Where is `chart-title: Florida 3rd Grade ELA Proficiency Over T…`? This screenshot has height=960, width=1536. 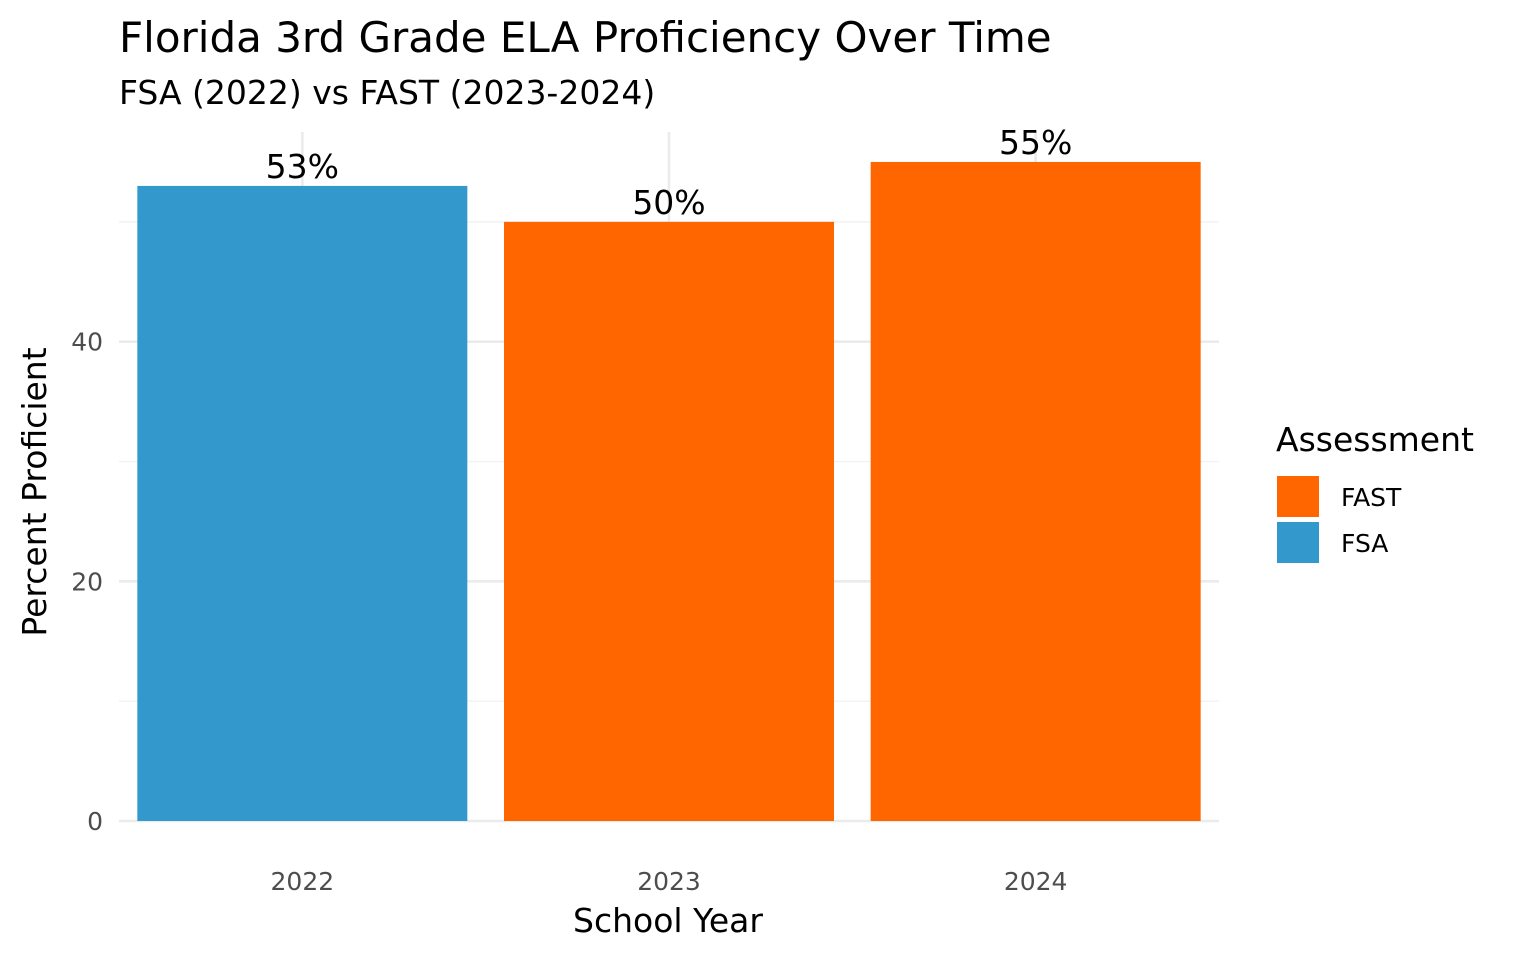 chart-title: Florida 3rd Grade ELA Proficiency Over T… is located at coordinates (585, 37).